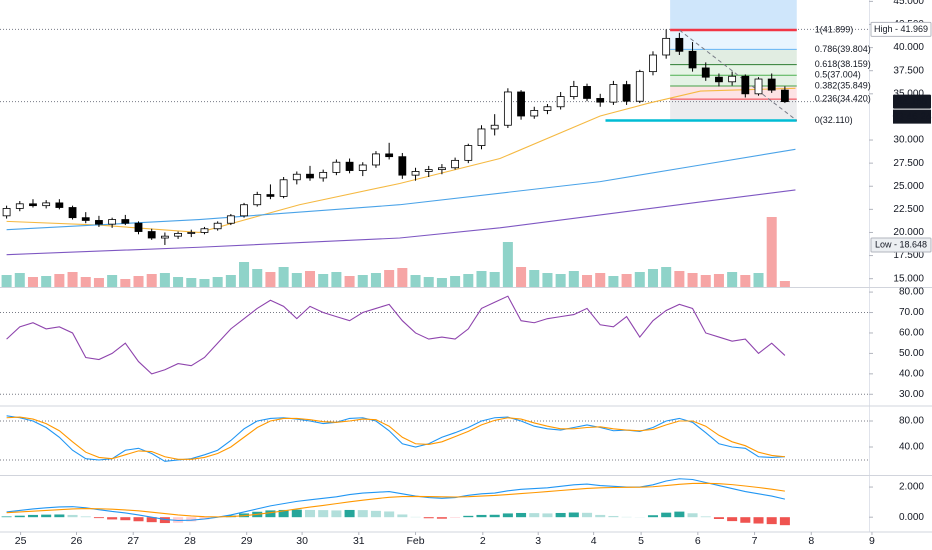  What do you see at coordinates (901, 29) in the screenshot?
I see `high-label: High - 41.969` at bounding box center [901, 29].